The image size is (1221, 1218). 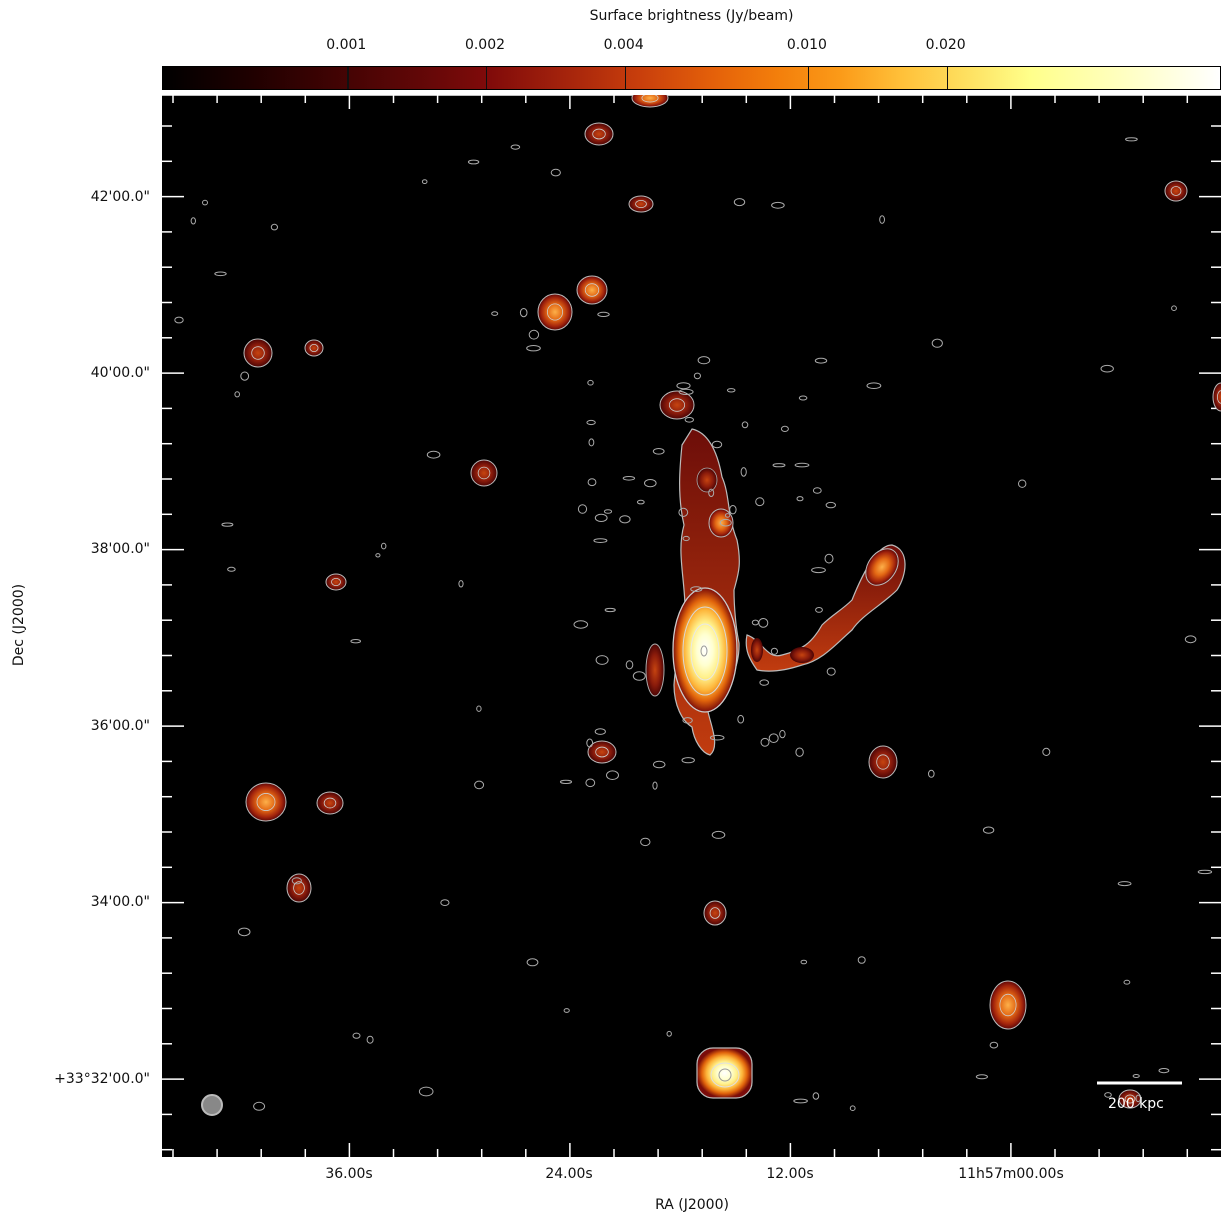 I want to click on y-tick-label: 42'00.0", so click(x=120, y=197).